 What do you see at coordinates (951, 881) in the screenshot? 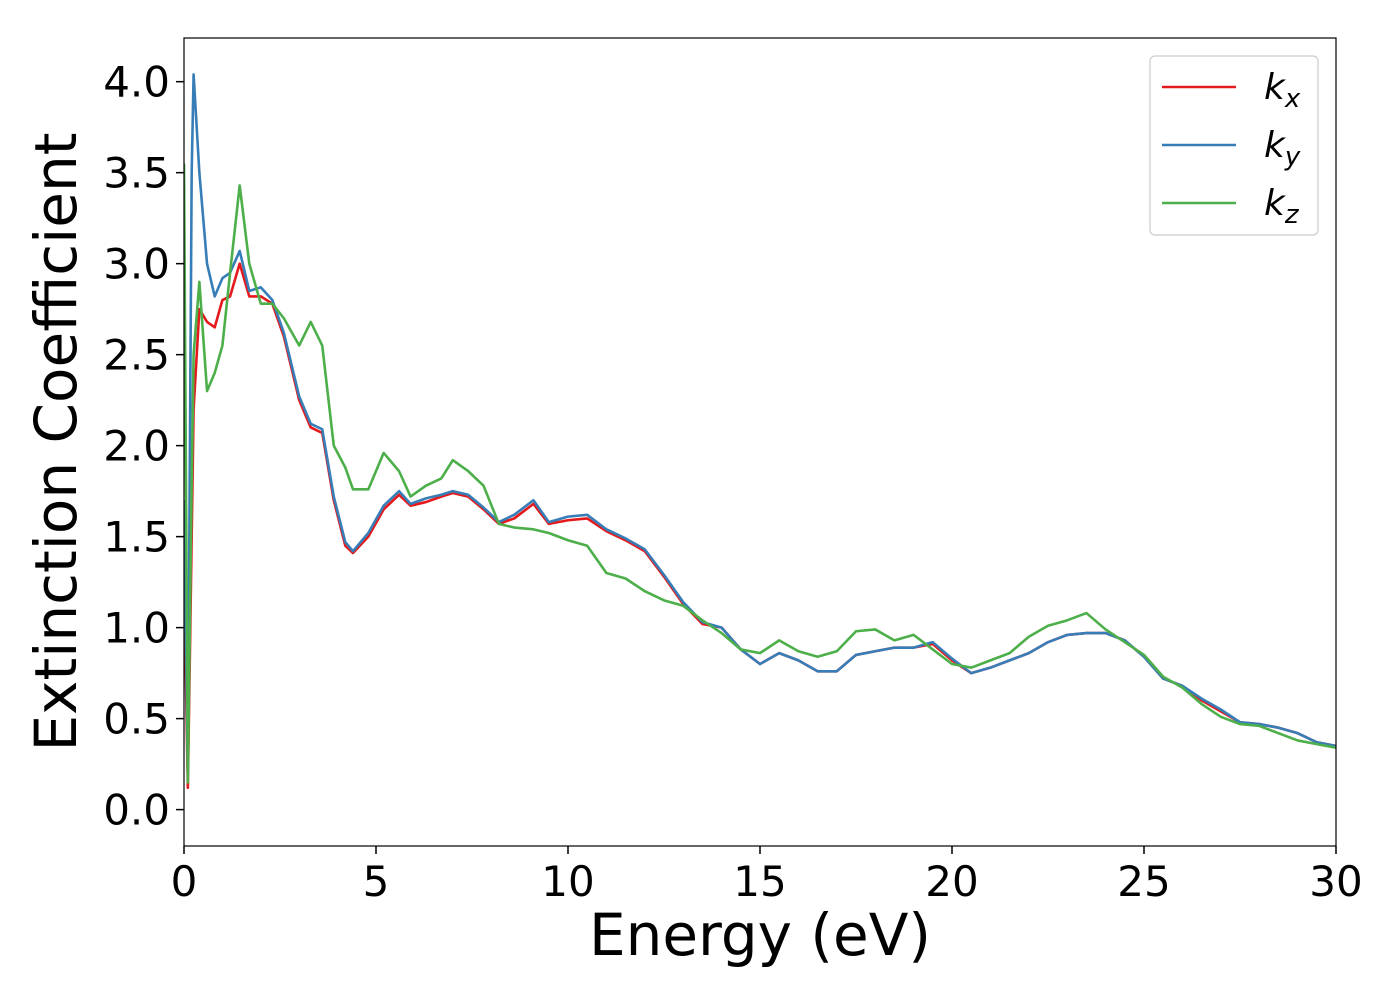
I see `x-tick-label: 20` at bounding box center [951, 881].